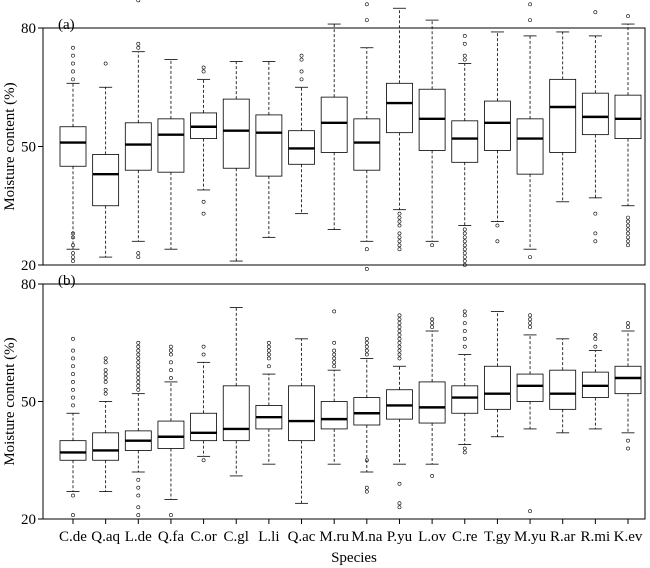 This screenshot has width=650, height=568. Describe the element at coordinates (563, 389) in the screenshot. I see `panel-b-box-r-ar-iqr` at that location.